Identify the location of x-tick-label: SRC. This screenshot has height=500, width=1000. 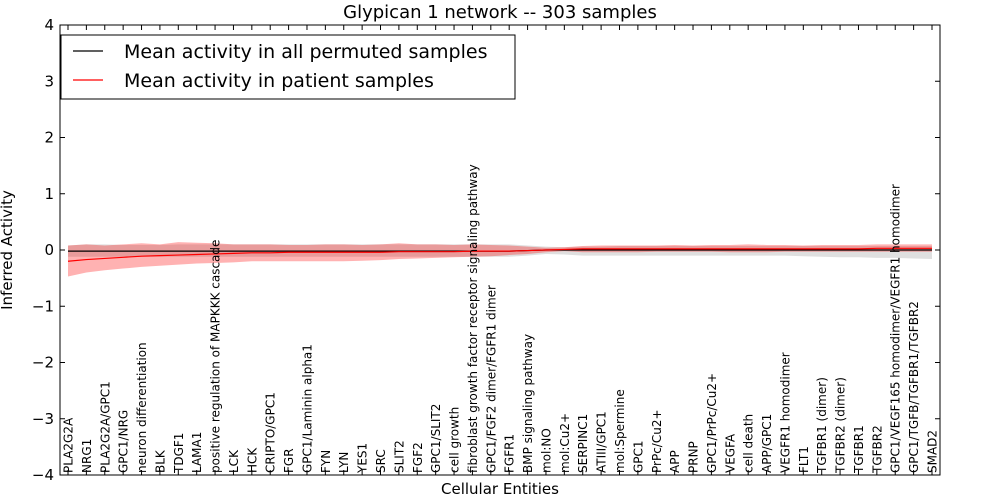
(381, 461).